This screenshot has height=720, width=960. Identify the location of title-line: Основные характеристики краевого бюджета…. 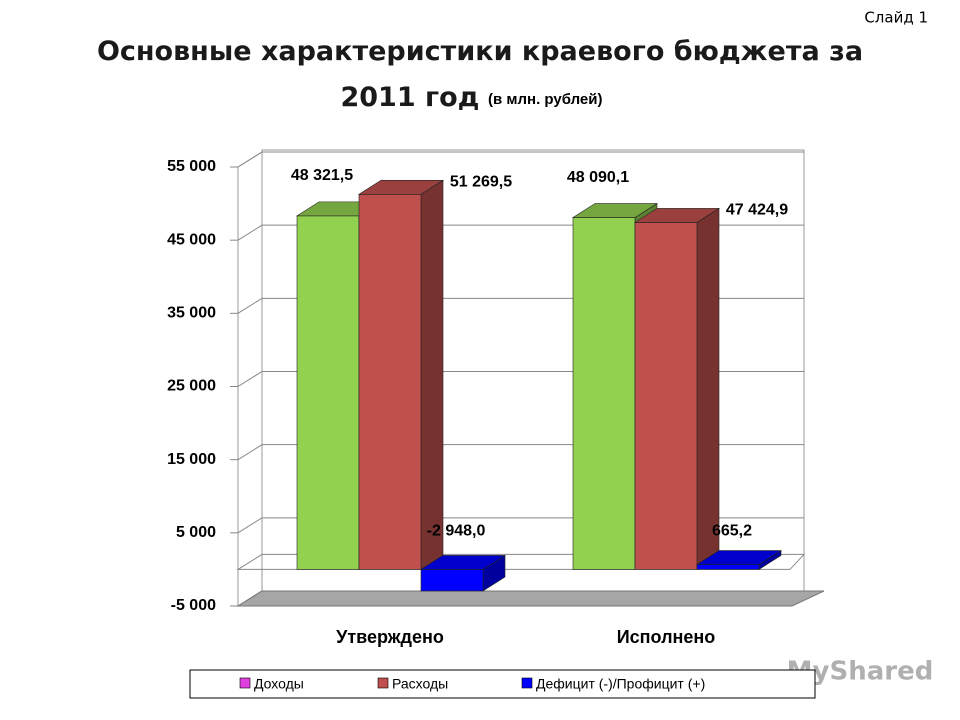
(480, 51).